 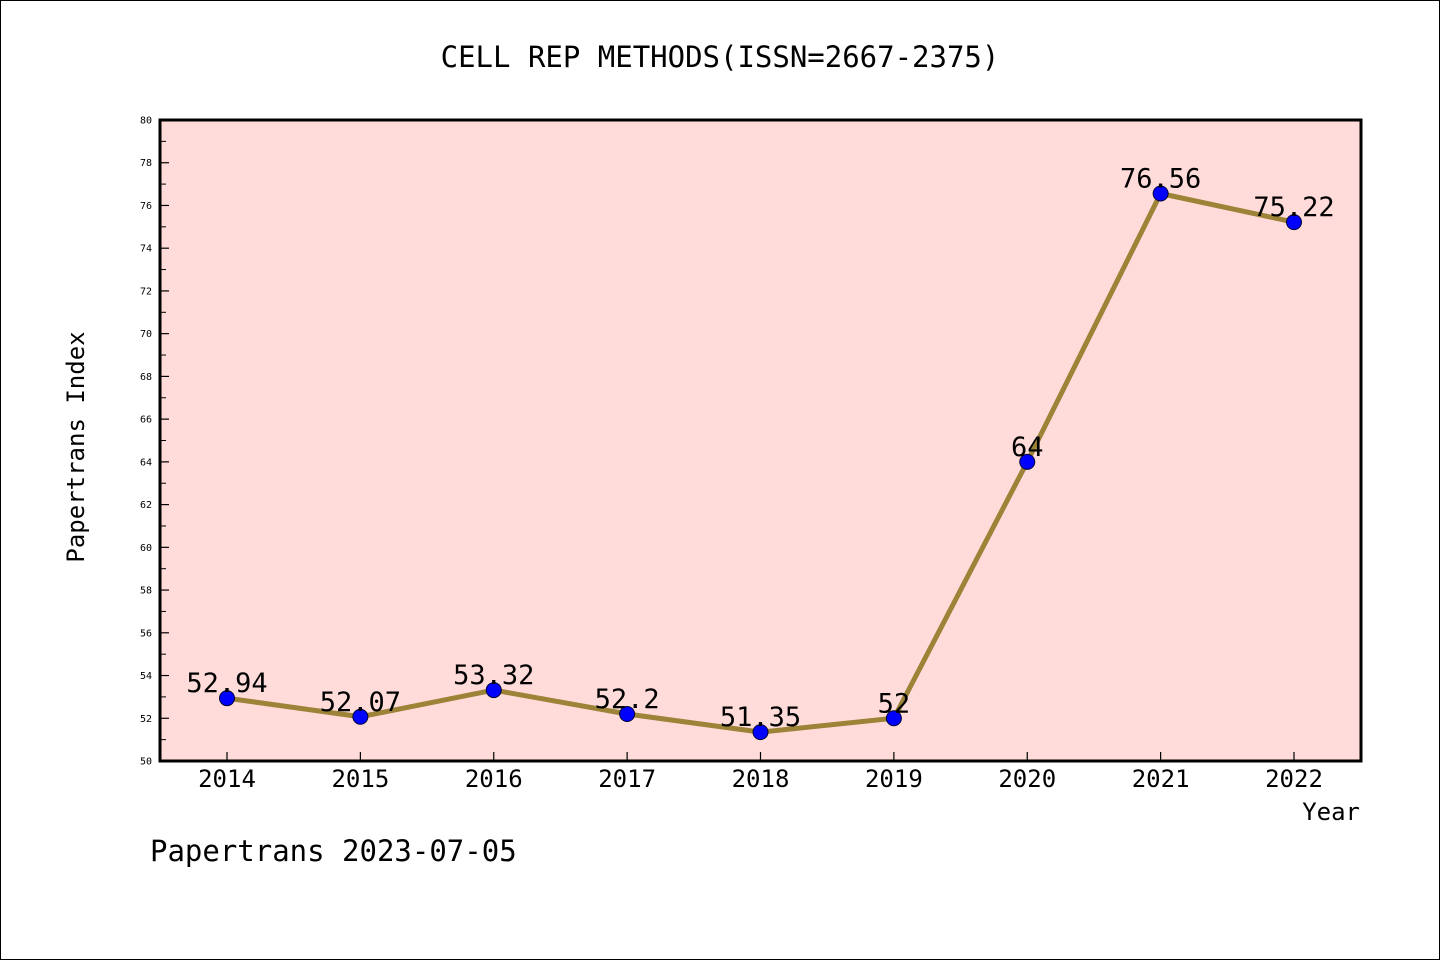 I want to click on y-tick-label: 50, so click(x=146, y=762).